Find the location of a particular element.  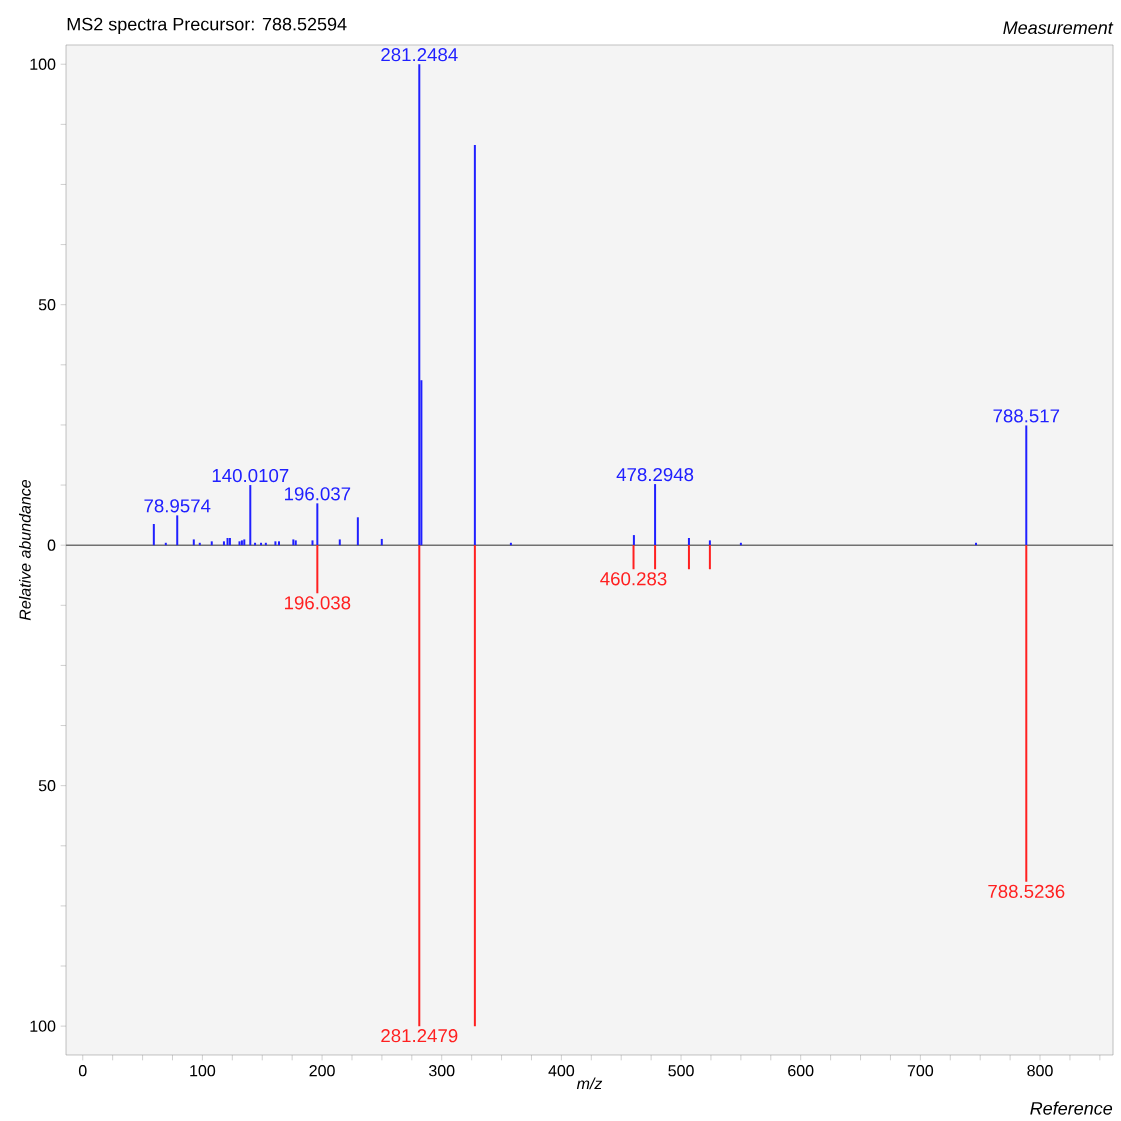

annotation: 478.2948 is located at coordinates (655, 474).